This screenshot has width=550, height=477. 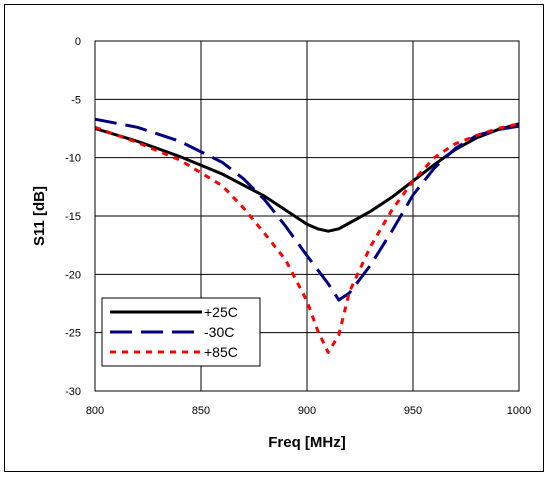 I want to click on x-tick-labels: 800 850 900 950 1000, so click(x=308, y=411).